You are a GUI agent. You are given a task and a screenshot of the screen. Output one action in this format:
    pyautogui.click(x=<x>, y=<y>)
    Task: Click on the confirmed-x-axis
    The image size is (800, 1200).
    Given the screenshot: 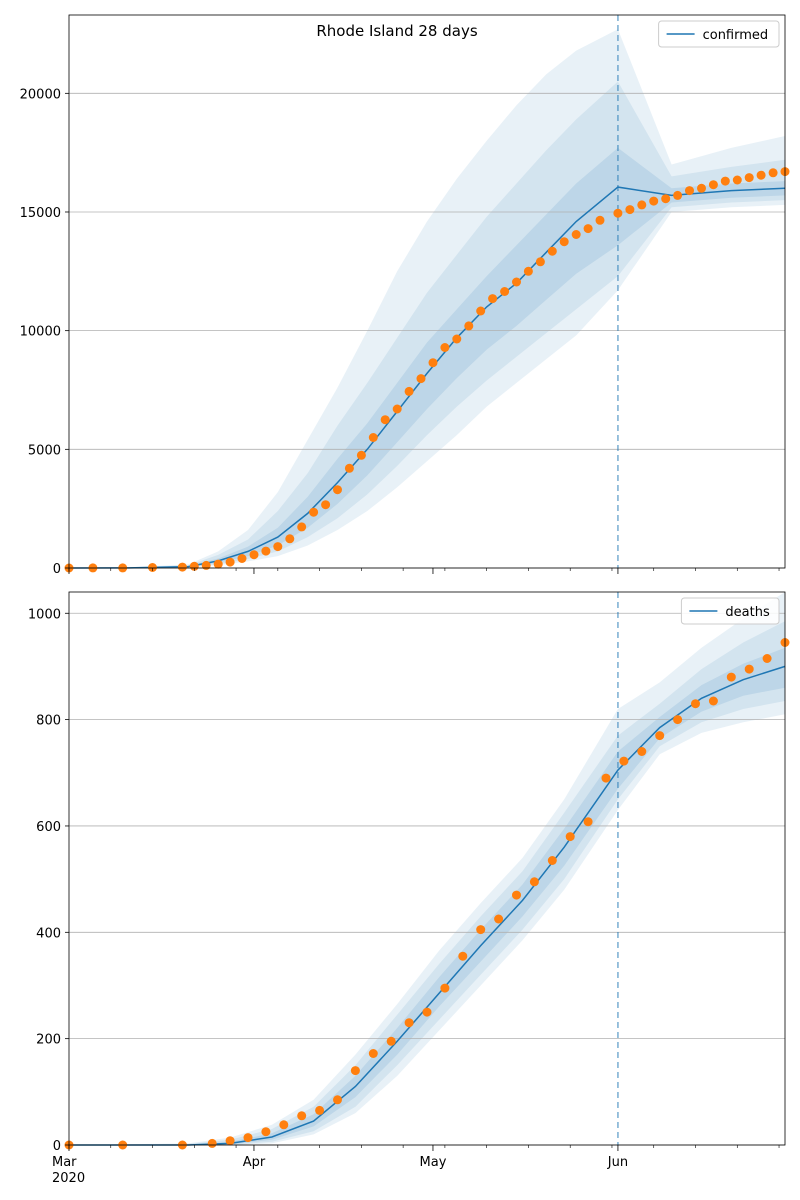 What is the action you would take?
    pyautogui.click(x=424, y=571)
    